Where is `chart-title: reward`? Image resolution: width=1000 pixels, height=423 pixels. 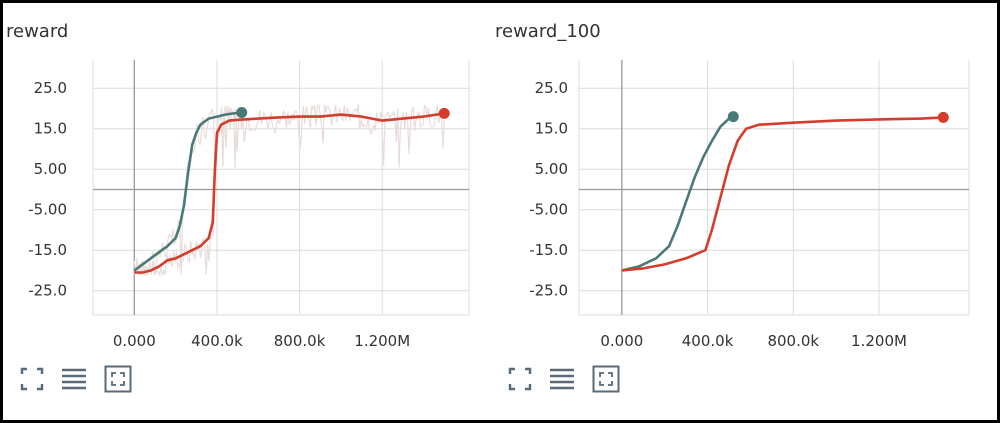
chart-title: reward is located at coordinates (37, 31).